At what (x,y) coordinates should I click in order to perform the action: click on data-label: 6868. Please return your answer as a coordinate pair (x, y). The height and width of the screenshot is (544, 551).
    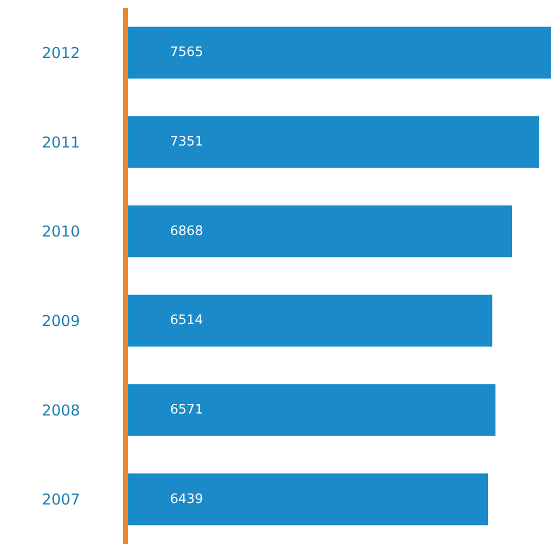
    Looking at the image, I should click on (167, 231).